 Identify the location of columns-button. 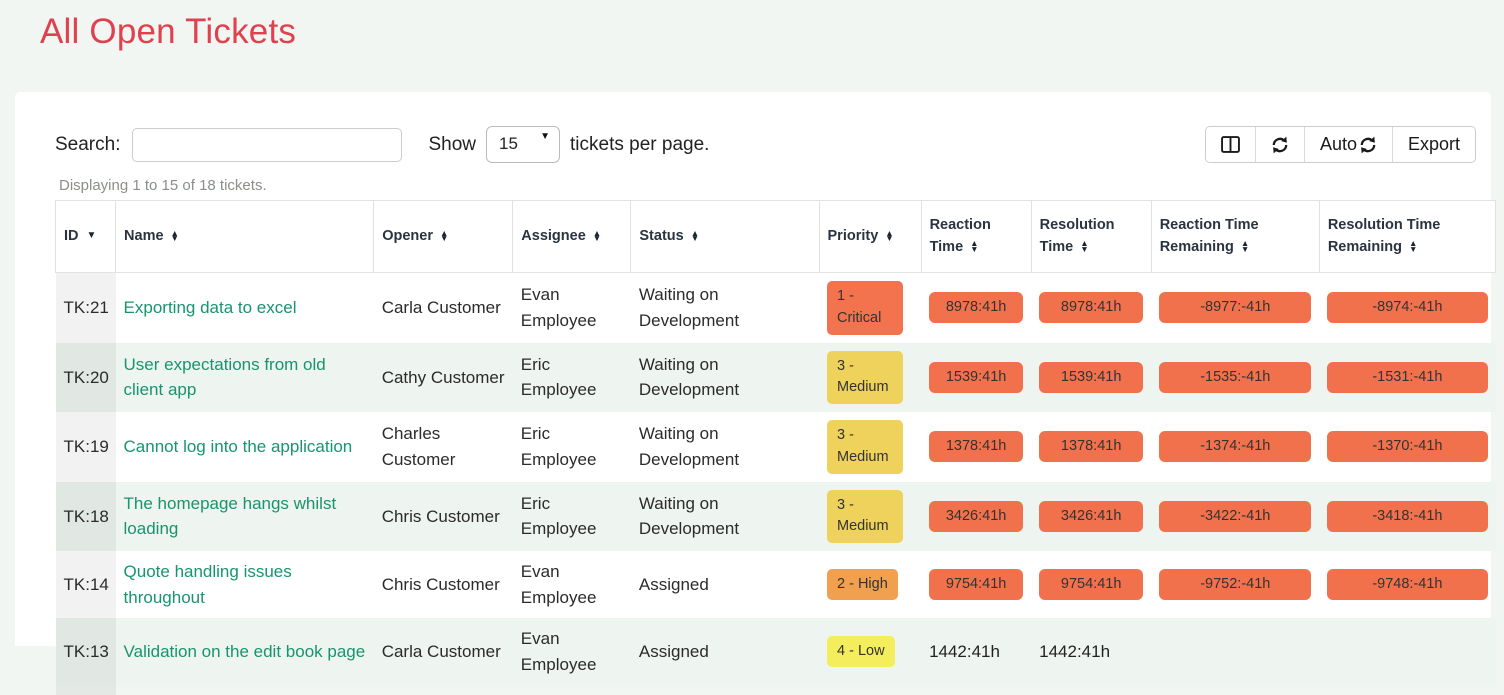
(1230, 144).